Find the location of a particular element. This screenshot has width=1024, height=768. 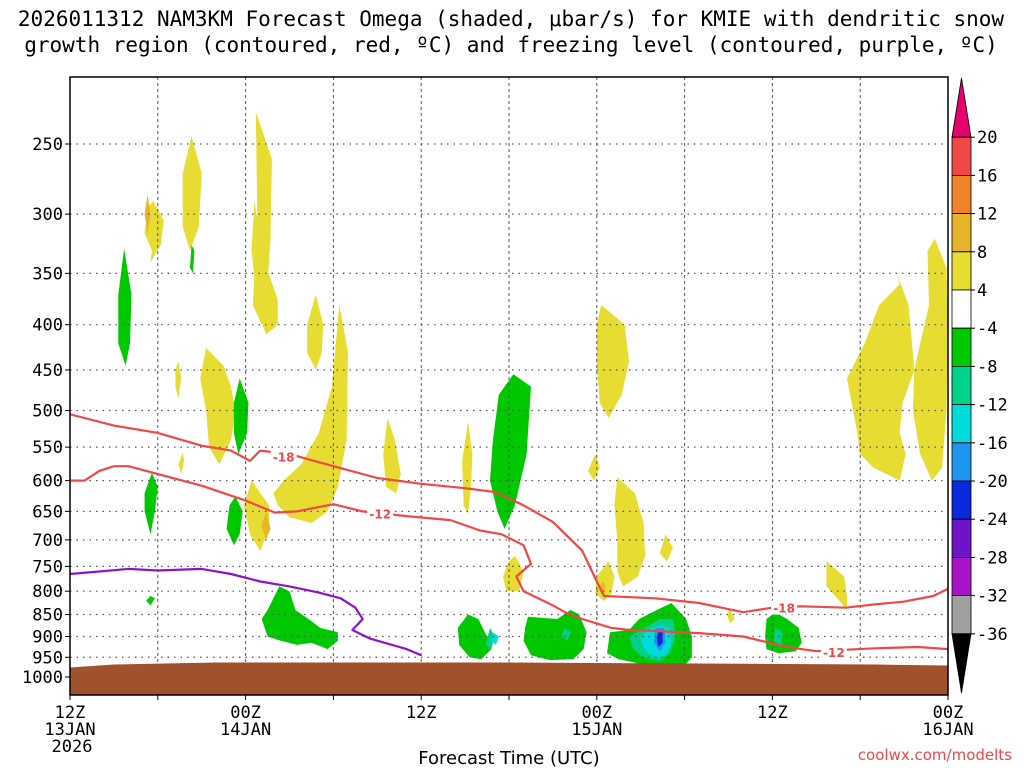

y-tick-label: 1000 is located at coordinates (42, 678).